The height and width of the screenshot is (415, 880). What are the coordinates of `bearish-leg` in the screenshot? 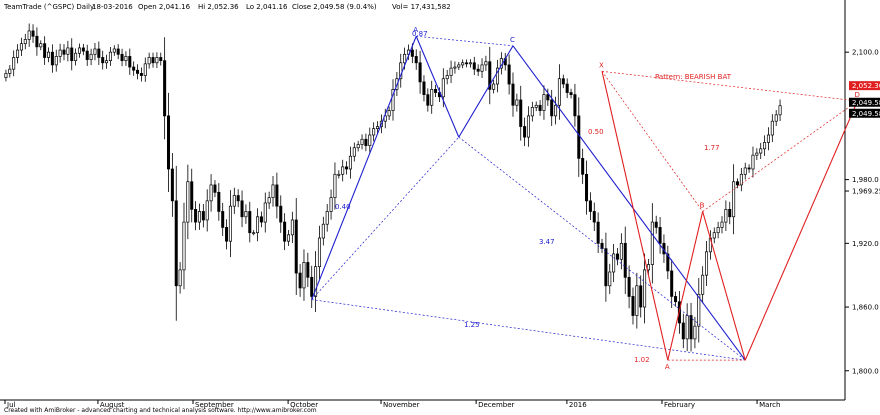 It's located at (635, 216).